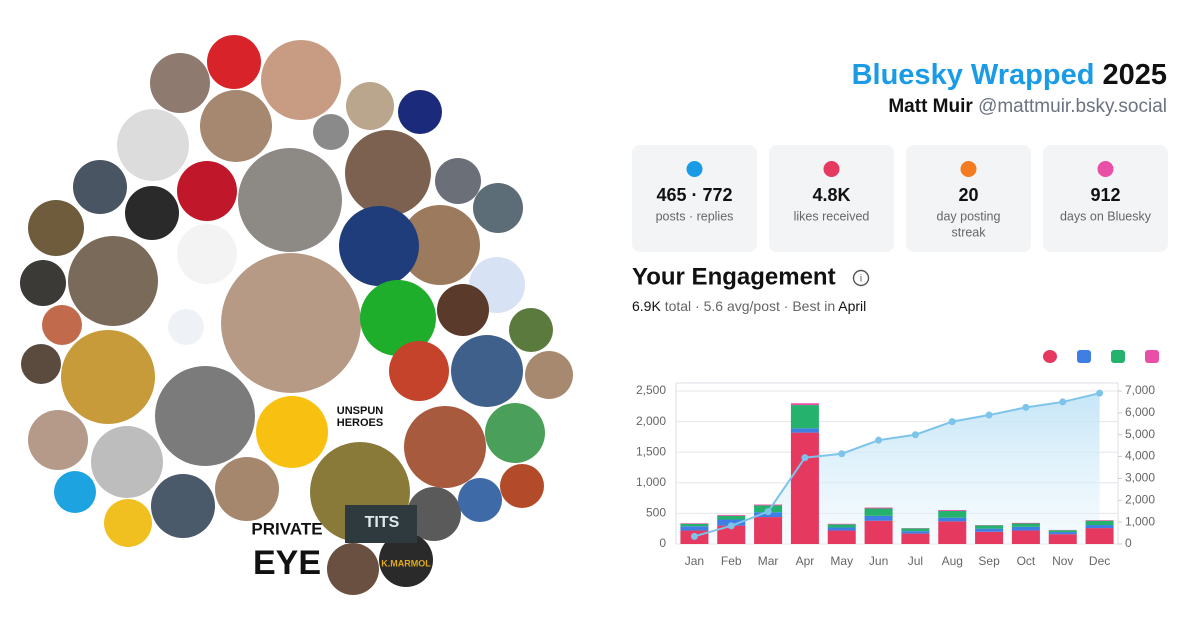 Image resolution: width=1200 pixels, height=630 pixels. Describe the element at coordinates (1128, 543) in the screenshot. I see `y2-tick-label: 0` at that location.